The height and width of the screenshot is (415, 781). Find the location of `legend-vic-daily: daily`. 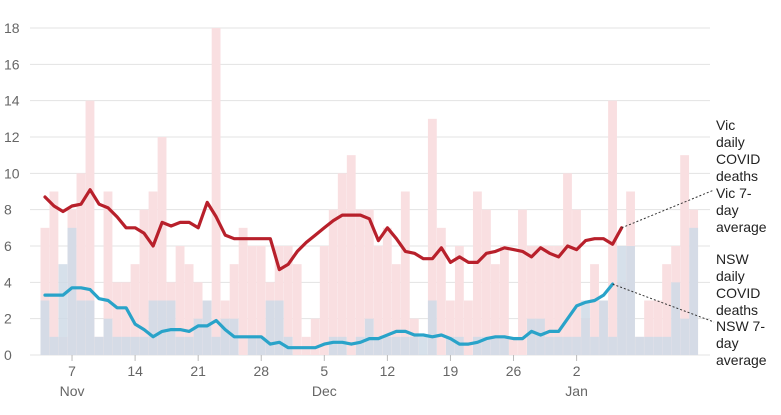

legend-vic-daily: daily is located at coordinates (730, 142).